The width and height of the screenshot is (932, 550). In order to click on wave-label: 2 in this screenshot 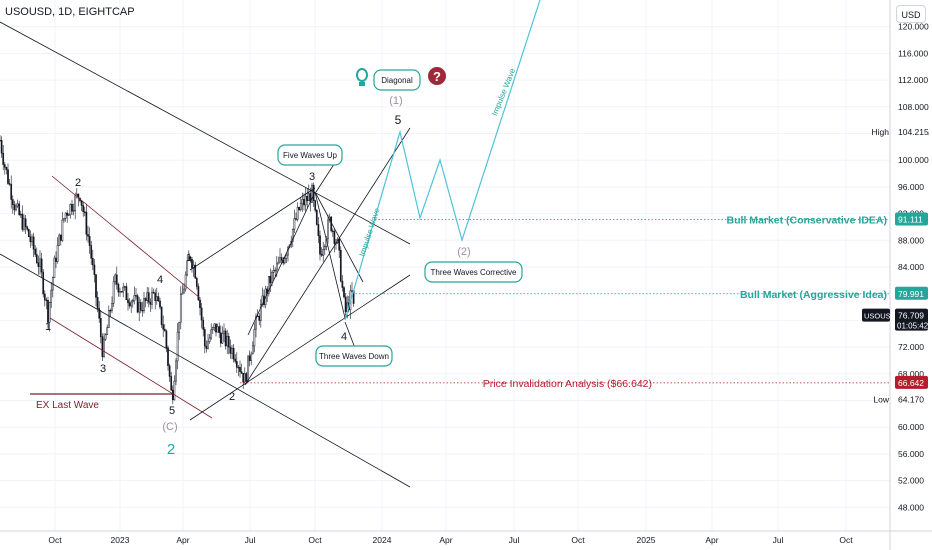, I will do `click(78, 183)`.